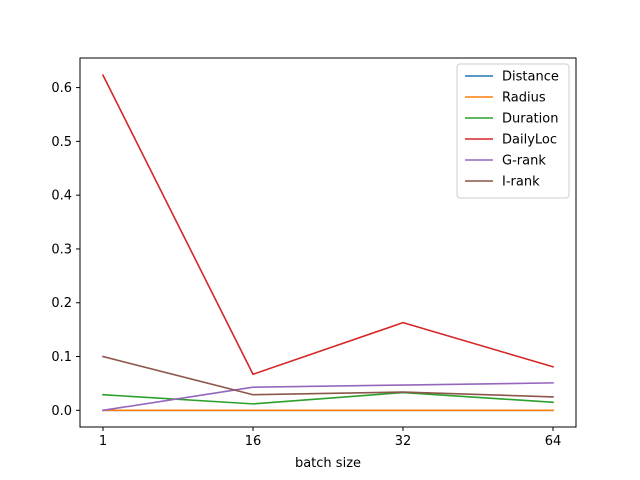 The width and height of the screenshot is (640, 480). I want to click on legend-label-duration: Duration, so click(530, 119).